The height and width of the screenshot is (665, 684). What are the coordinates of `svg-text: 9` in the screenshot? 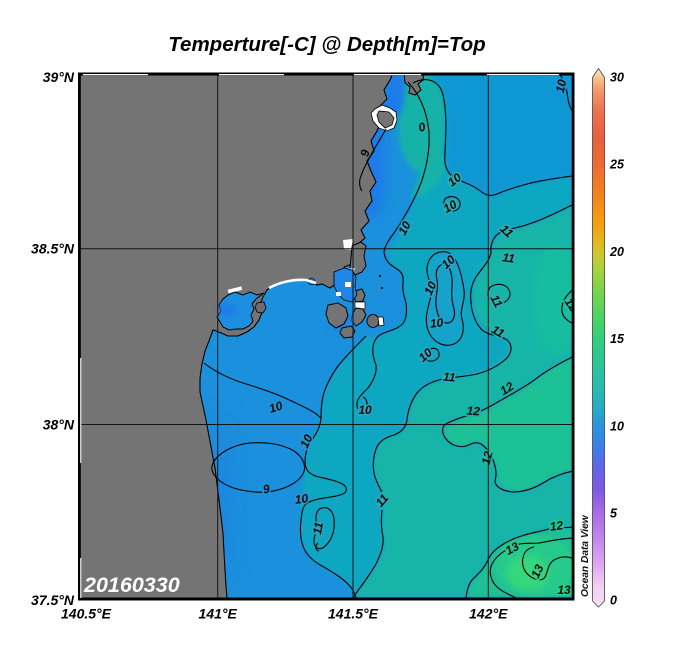 It's located at (365, 153).